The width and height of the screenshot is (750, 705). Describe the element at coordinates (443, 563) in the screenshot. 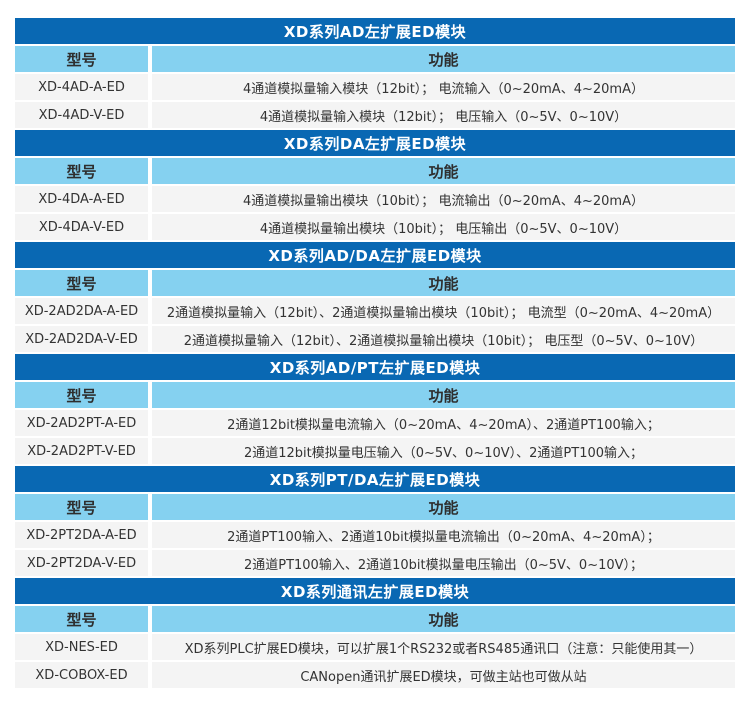

I see `function-cell: 2通道PT100输入、2通道10bit模拟量电压输出（0~5V、0~10V）；` at that location.